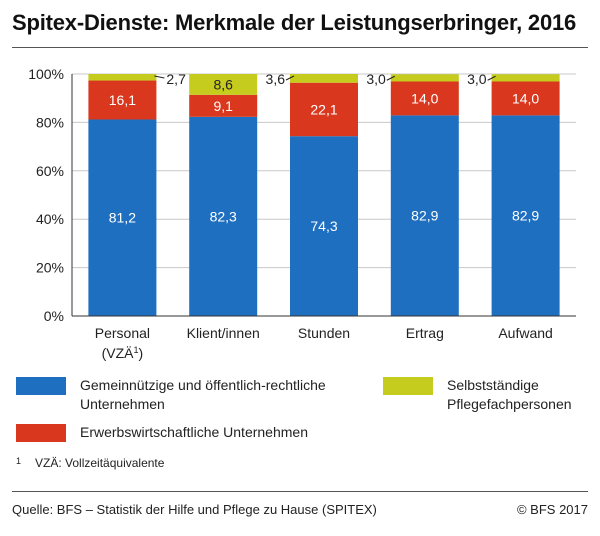  Describe the element at coordinates (223, 333) in the screenshot. I see `x-tick-label: Klient/innen` at that location.